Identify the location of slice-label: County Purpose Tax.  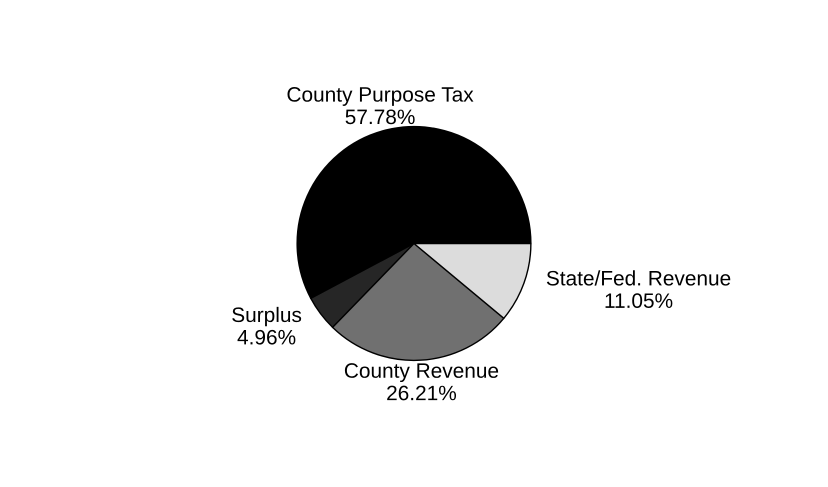
(381, 96).